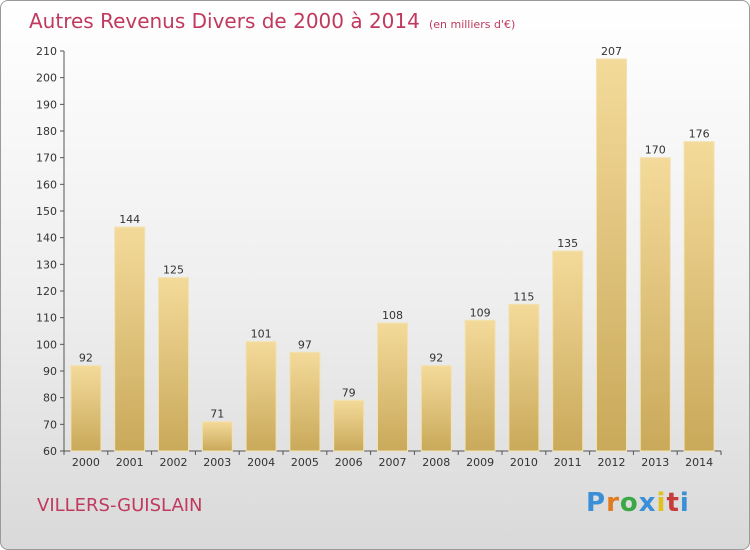  What do you see at coordinates (261, 462) in the screenshot?
I see `x-tick-label: 2004` at bounding box center [261, 462].